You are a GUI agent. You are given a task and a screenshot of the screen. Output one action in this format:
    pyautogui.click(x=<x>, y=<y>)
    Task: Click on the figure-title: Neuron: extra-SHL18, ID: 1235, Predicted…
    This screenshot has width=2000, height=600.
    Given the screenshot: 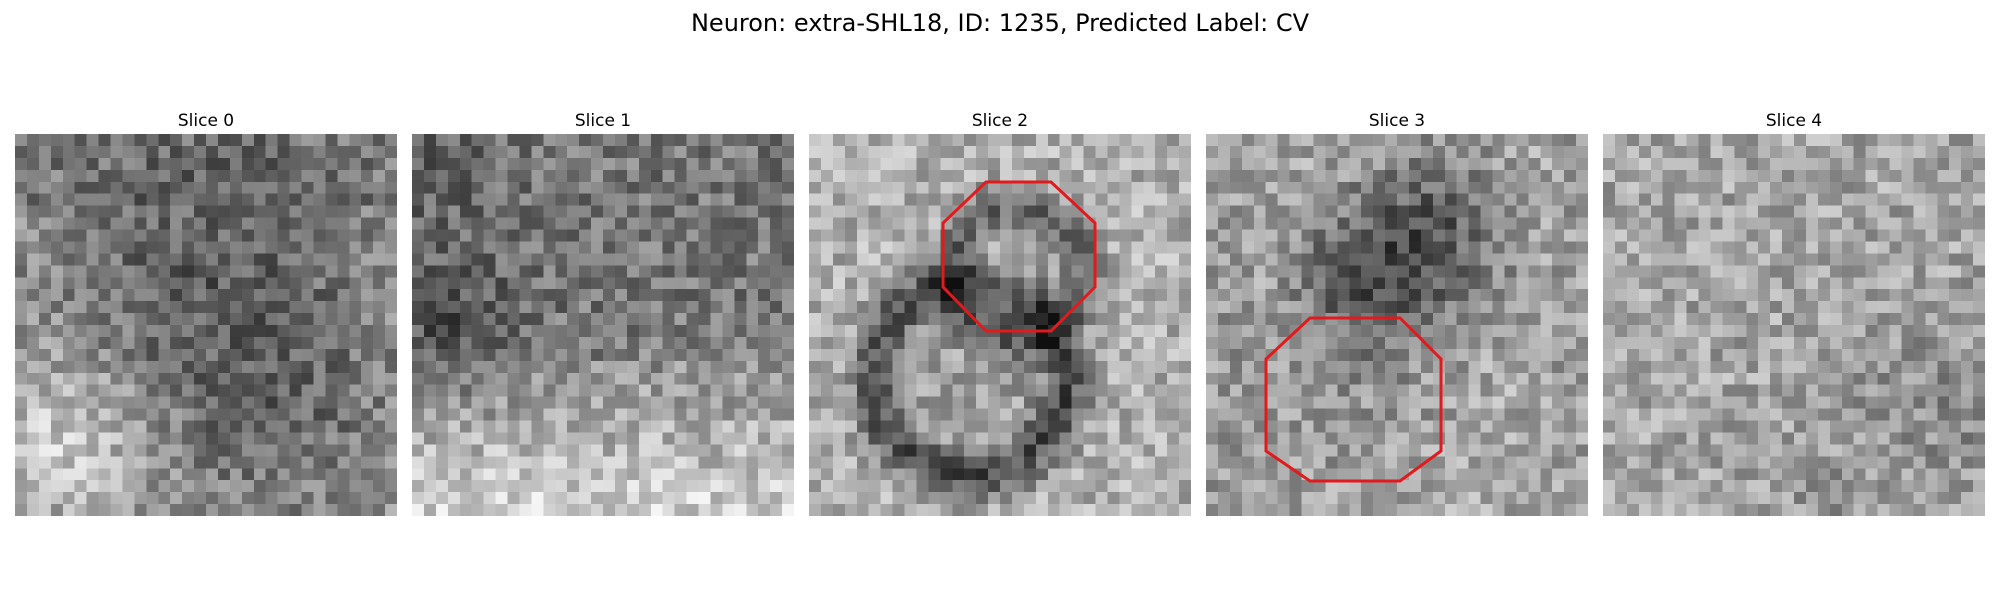 What is the action you would take?
    pyautogui.click(x=1000, y=23)
    